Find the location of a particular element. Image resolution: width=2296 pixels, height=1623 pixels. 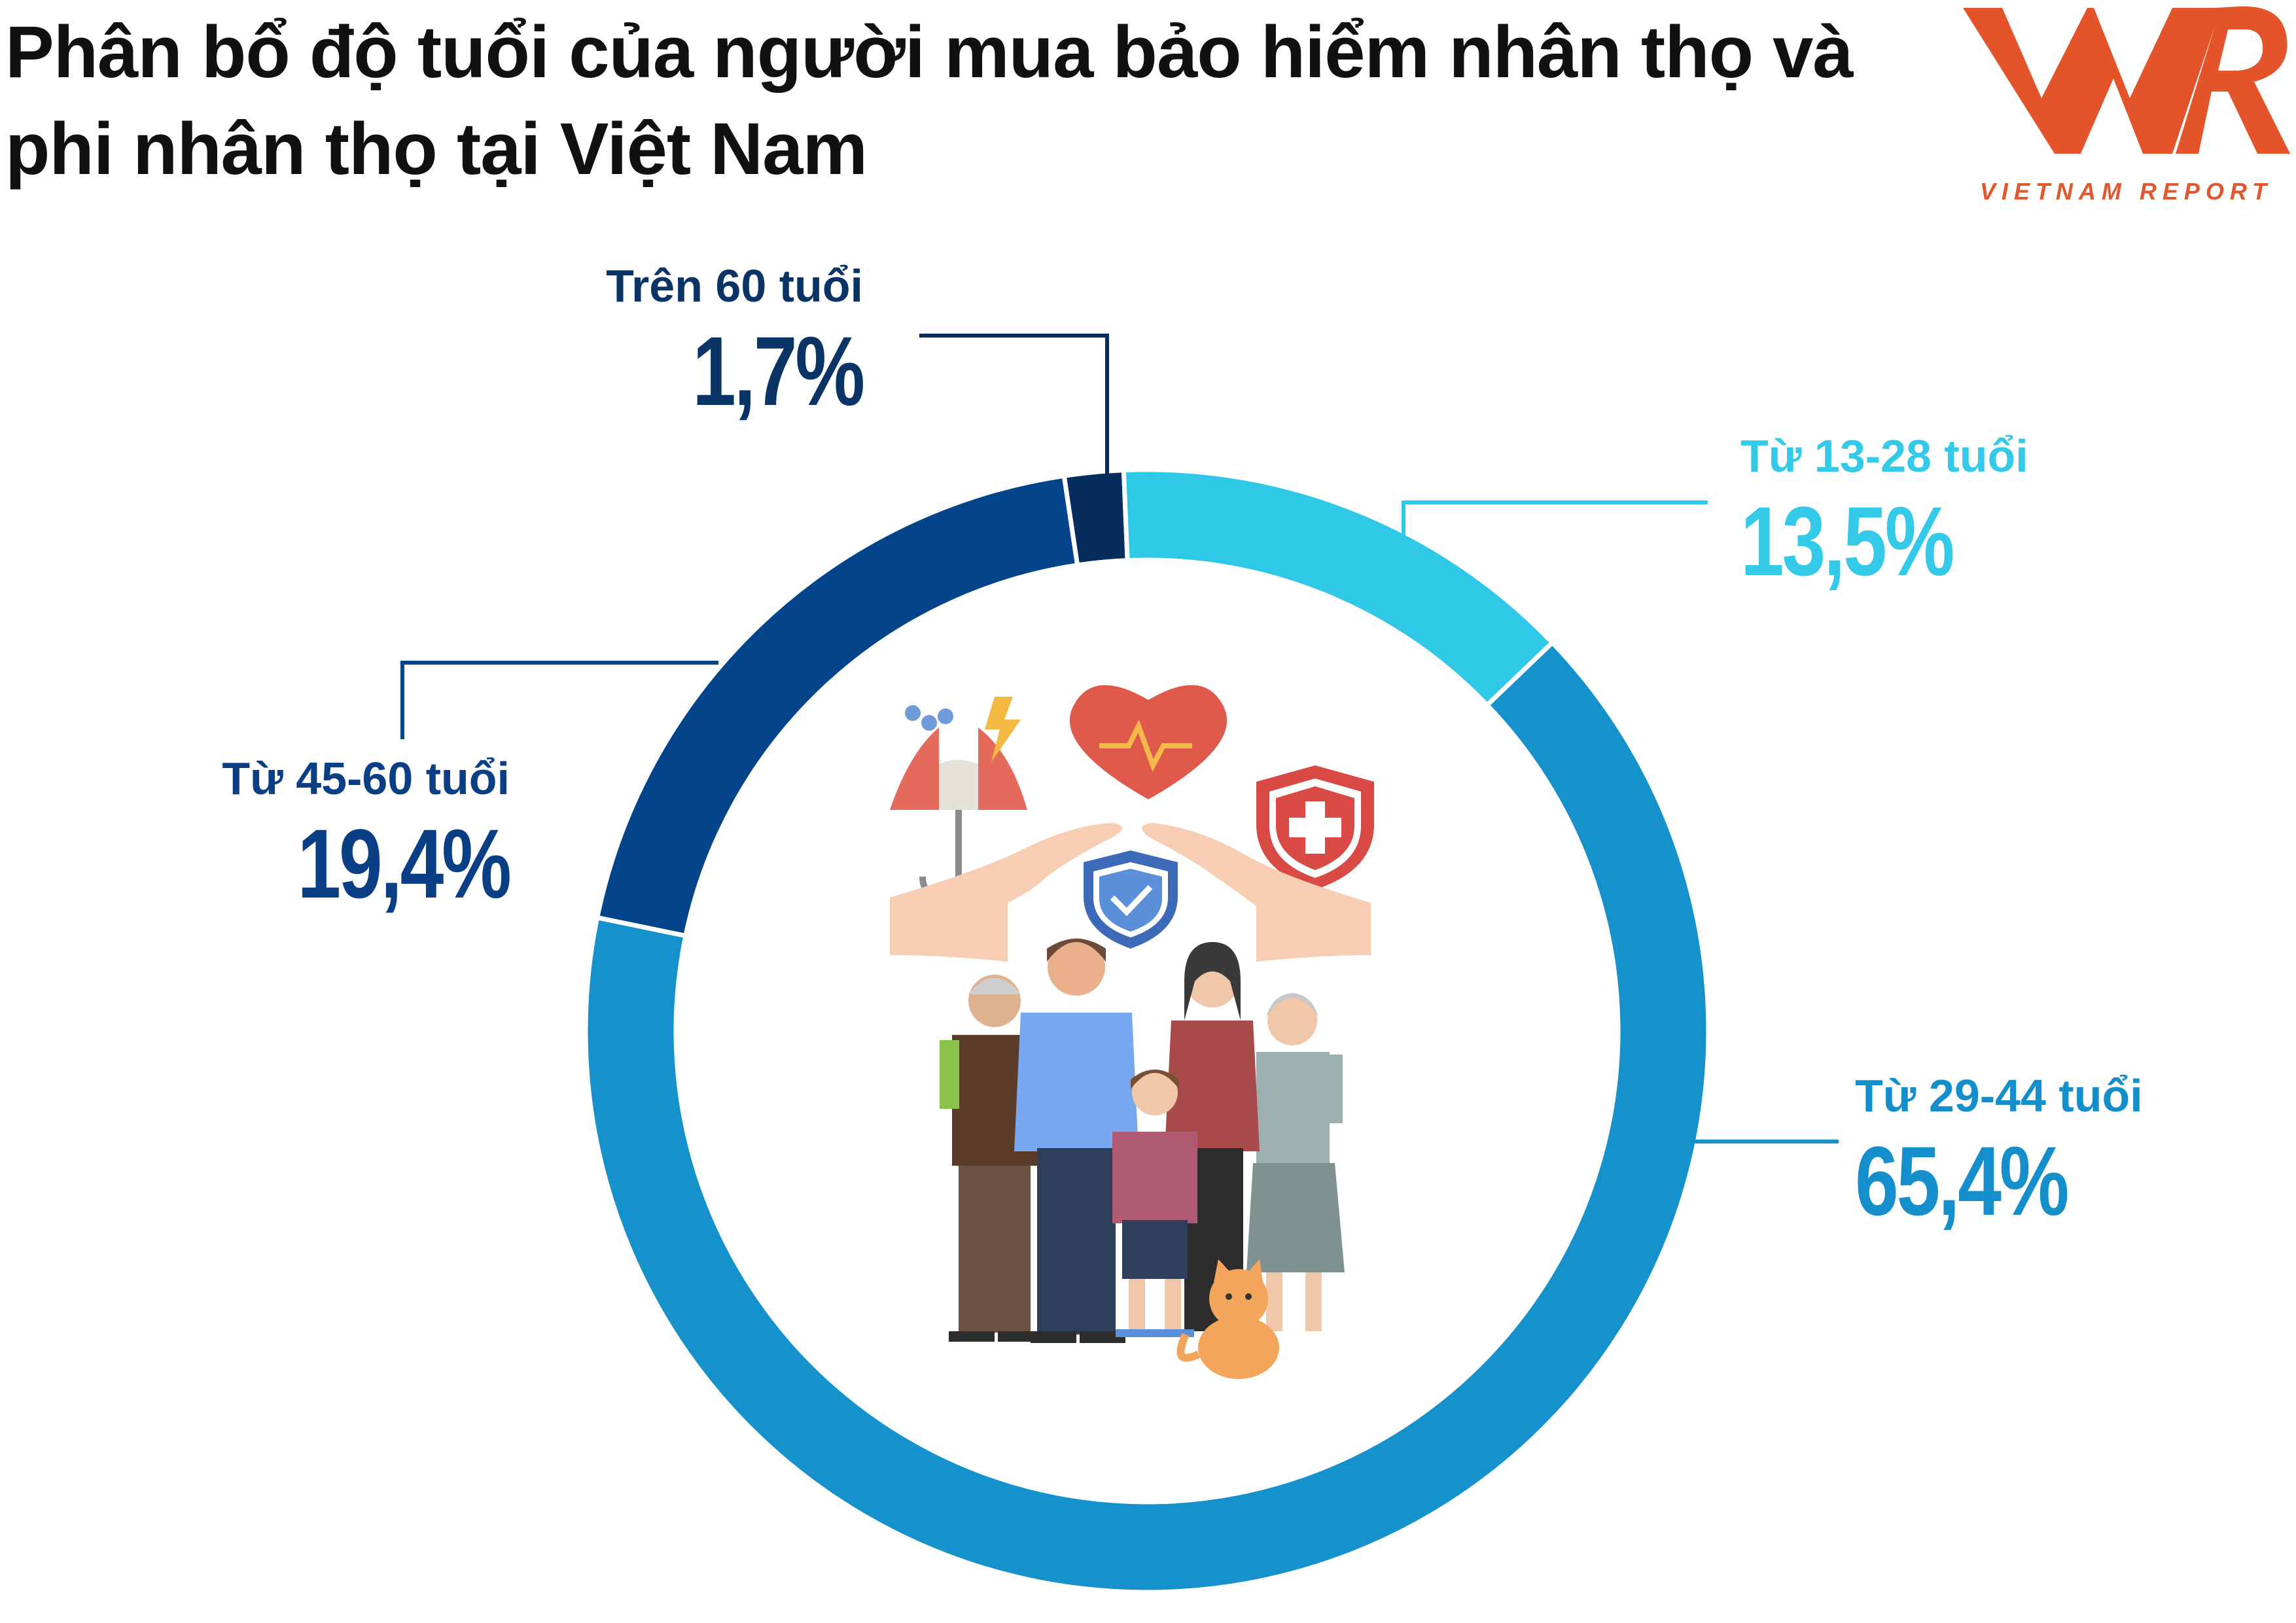

grandmother-icon is located at coordinates (1295, 1162).